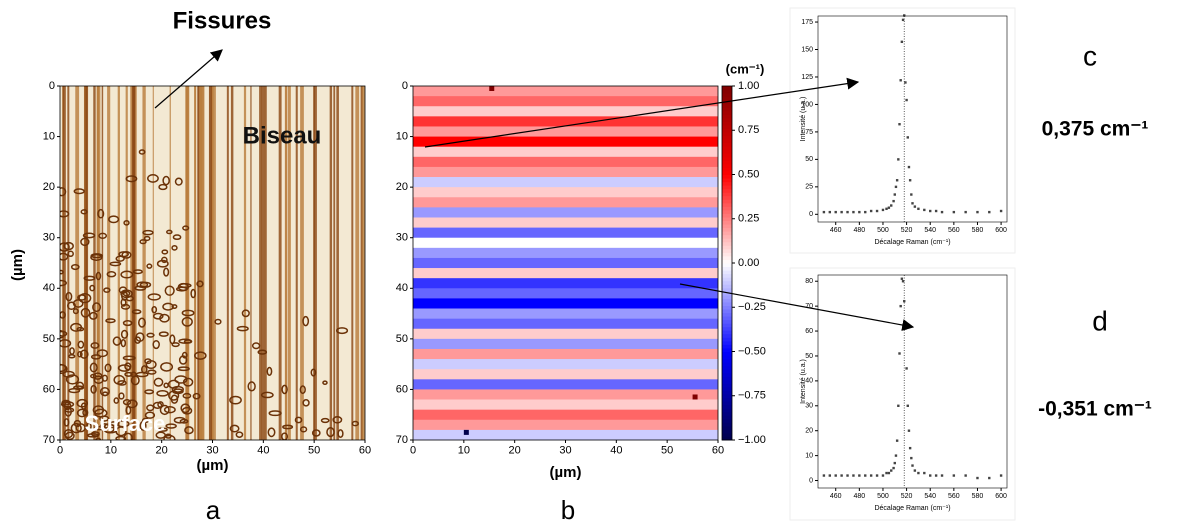  I want to click on y-tick-label: 75, so click(809, 132).